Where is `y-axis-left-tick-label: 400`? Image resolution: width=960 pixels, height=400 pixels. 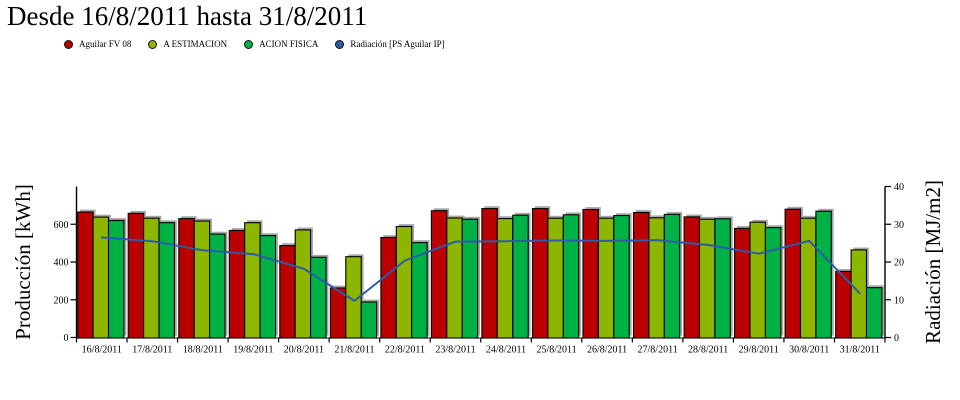
y-axis-left-tick-label: 400 is located at coordinates (61, 263).